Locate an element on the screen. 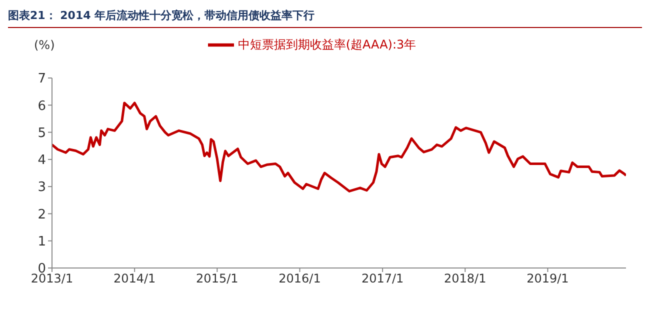 Image resolution: width=650 pixels, height=324 pixels. x-tick-label: 2016/1 is located at coordinates (299, 279).